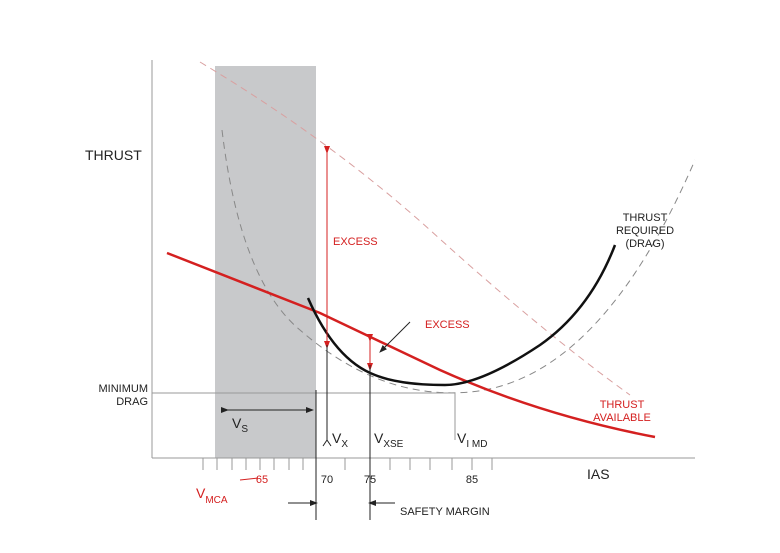 This screenshot has height=553, width=780. What do you see at coordinates (598, 474) in the screenshot?
I see `x-axis-label: IAS` at bounding box center [598, 474].